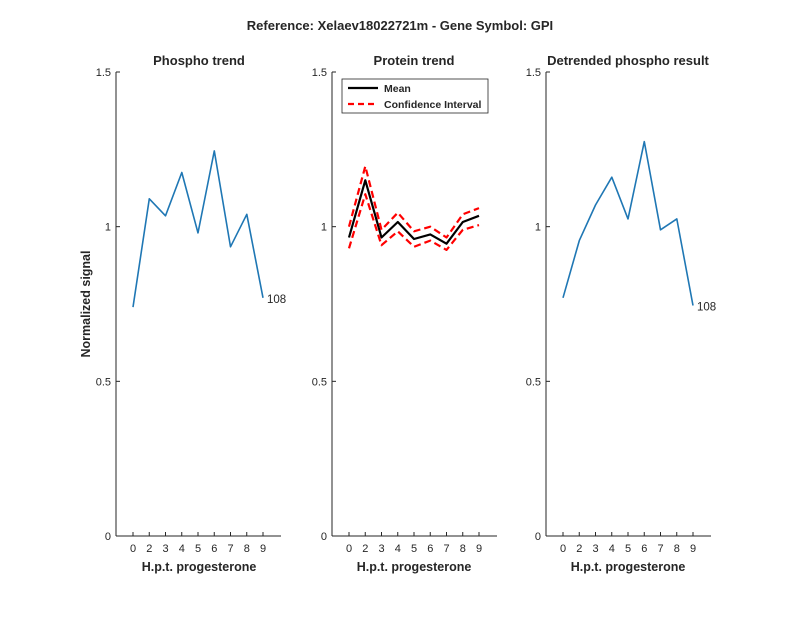 Image resolution: width=800 pixels, height=618 pixels. What do you see at coordinates (86, 304) in the screenshot?
I see `y-axis-label: Normalized signal` at bounding box center [86, 304].